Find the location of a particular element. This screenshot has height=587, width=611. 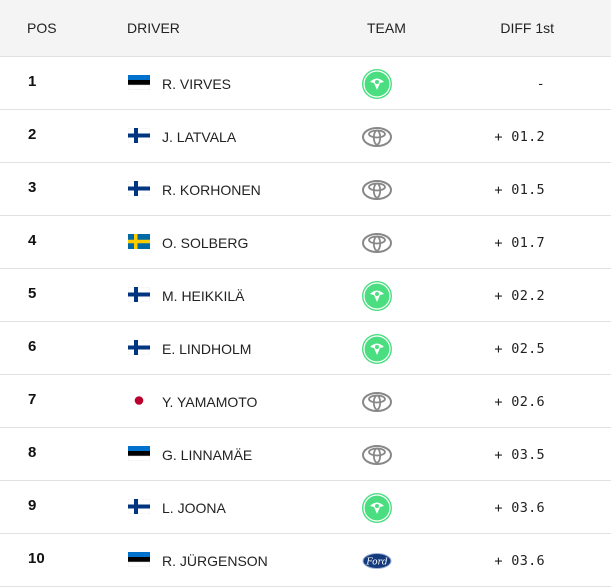

diff-time: + 01.7 is located at coordinates (519, 243).